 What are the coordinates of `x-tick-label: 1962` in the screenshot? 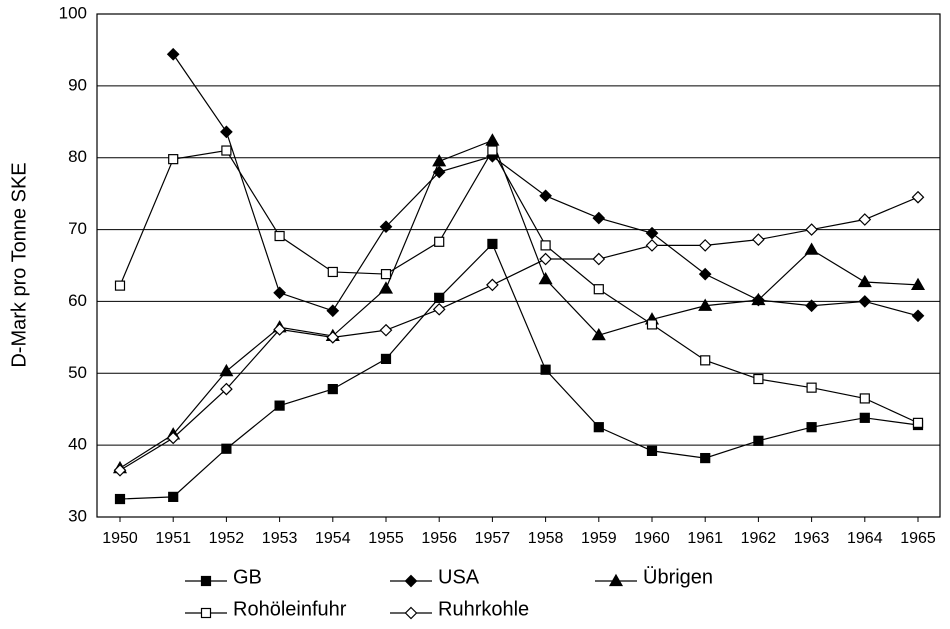 It's located at (759, 538).